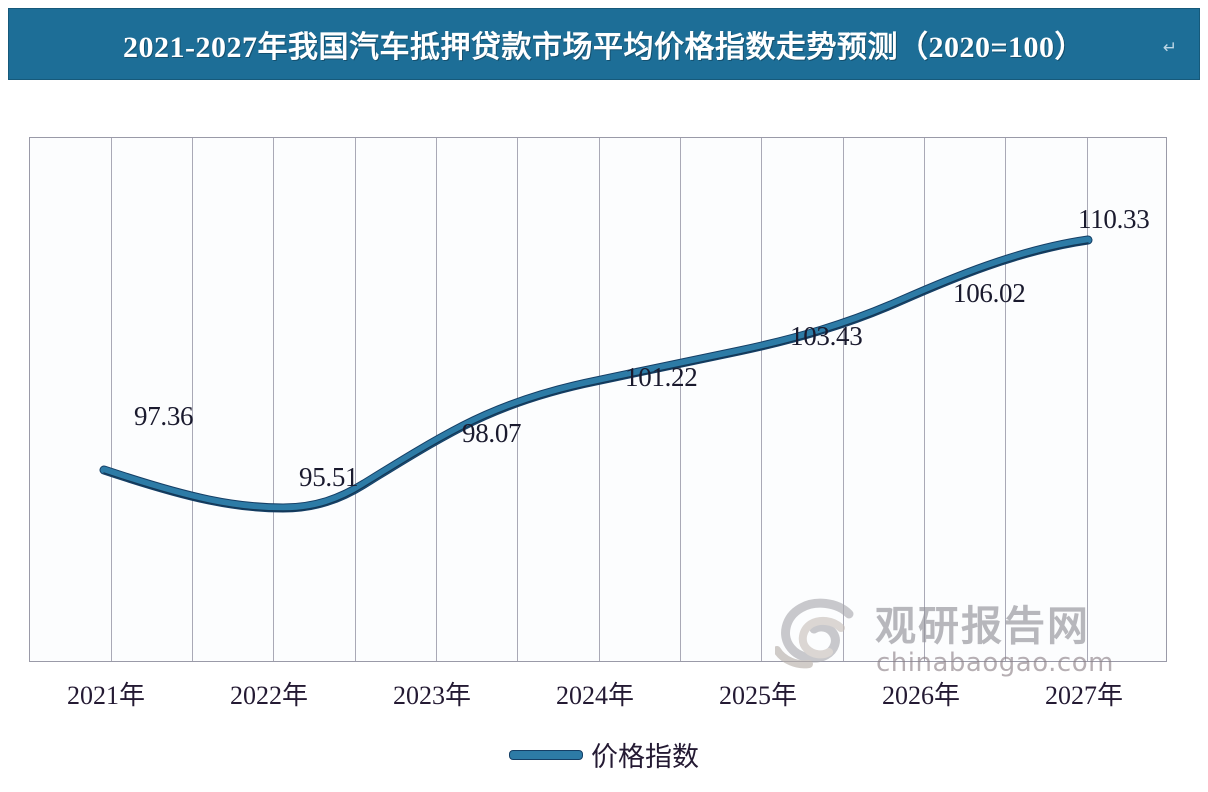 This screenshot has height=792, width=1208. What do you see at coordinates (989, 293) in the screenshot?
I see `data-label: 106.02` at bounding box center [989, 293].